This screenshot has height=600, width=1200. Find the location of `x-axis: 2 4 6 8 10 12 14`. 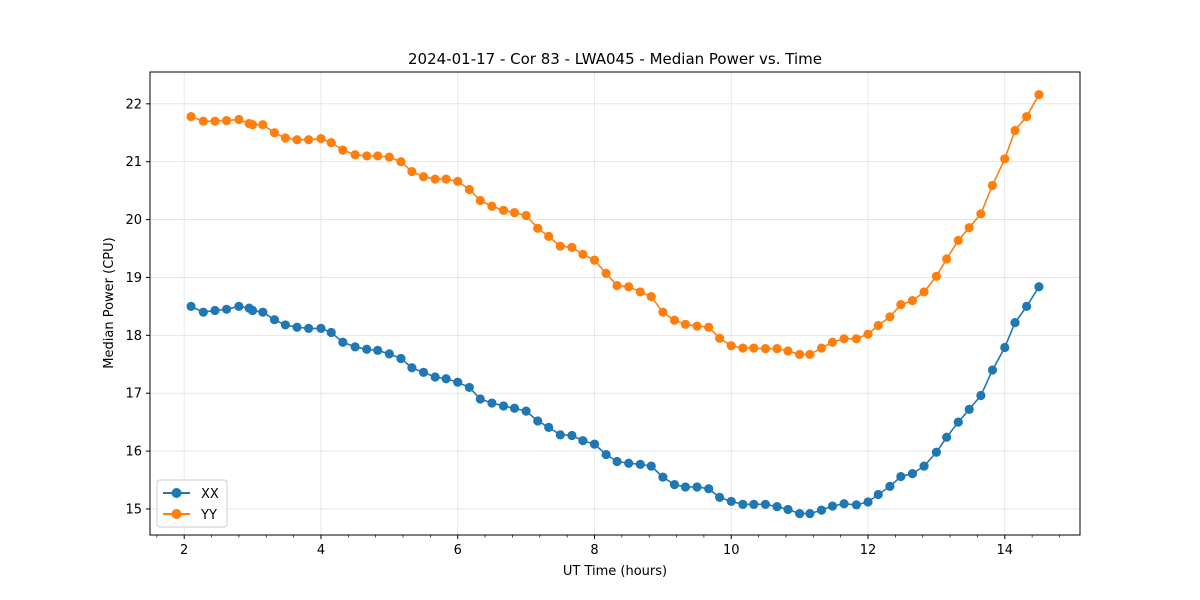

x-axis: 2 4 6 8 10 12 14 is located at coordinates (608, 546).